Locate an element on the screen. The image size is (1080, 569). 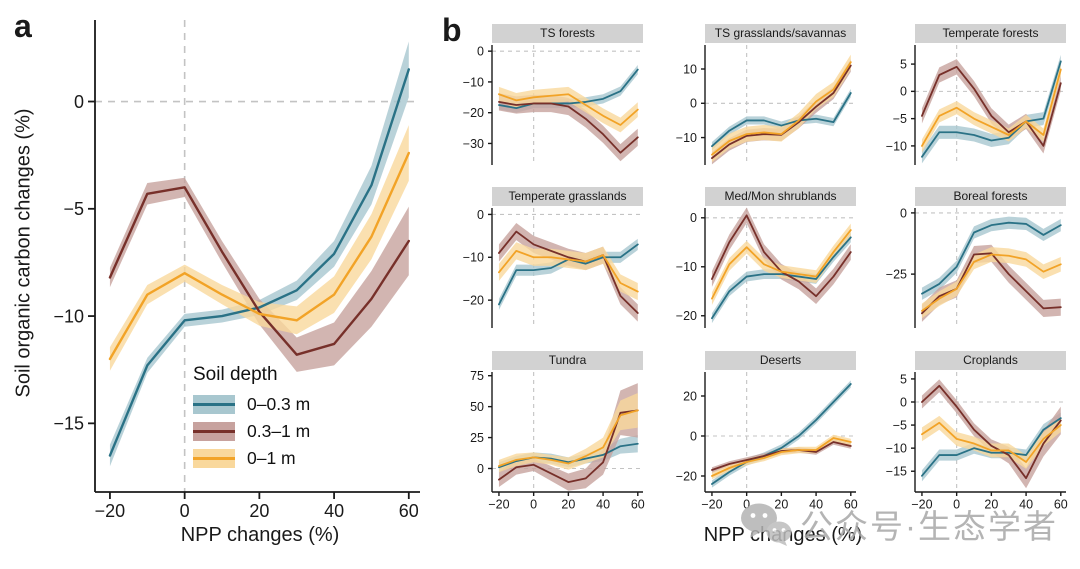
y-tick-label: 25 is located at coordinates (477, 438).